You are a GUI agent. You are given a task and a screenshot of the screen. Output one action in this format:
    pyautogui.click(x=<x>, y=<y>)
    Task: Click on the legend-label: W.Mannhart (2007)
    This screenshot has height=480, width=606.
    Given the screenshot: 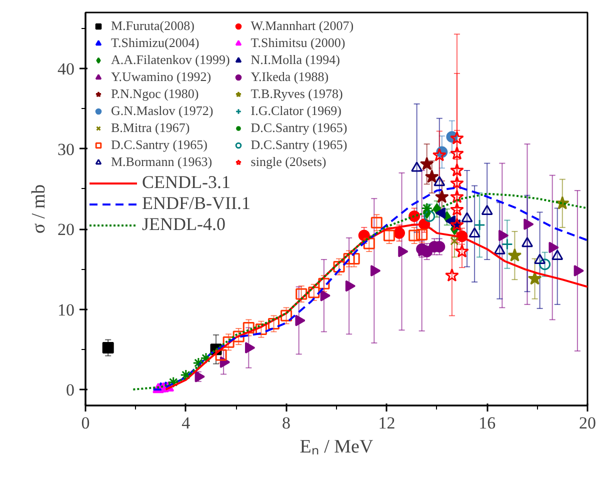 What is the action you would take?
    pyautogui.click(x=302, y=26)
    